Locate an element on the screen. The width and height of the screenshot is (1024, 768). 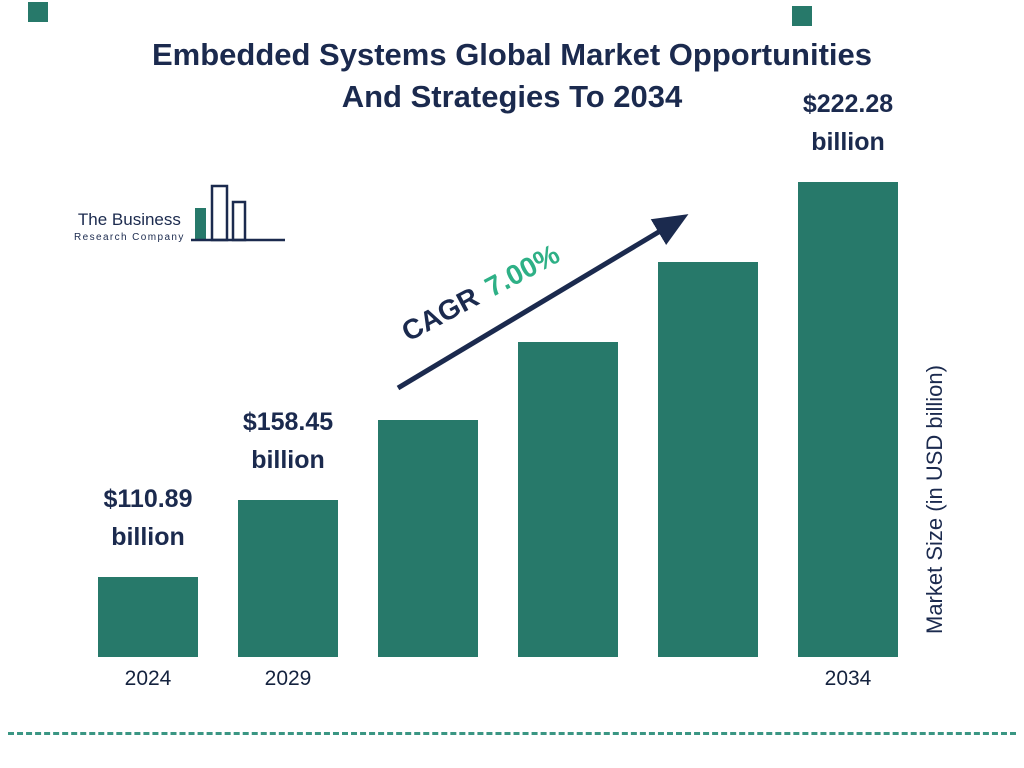
bar-chart-logo-icon is located at coordinates (238, 217).